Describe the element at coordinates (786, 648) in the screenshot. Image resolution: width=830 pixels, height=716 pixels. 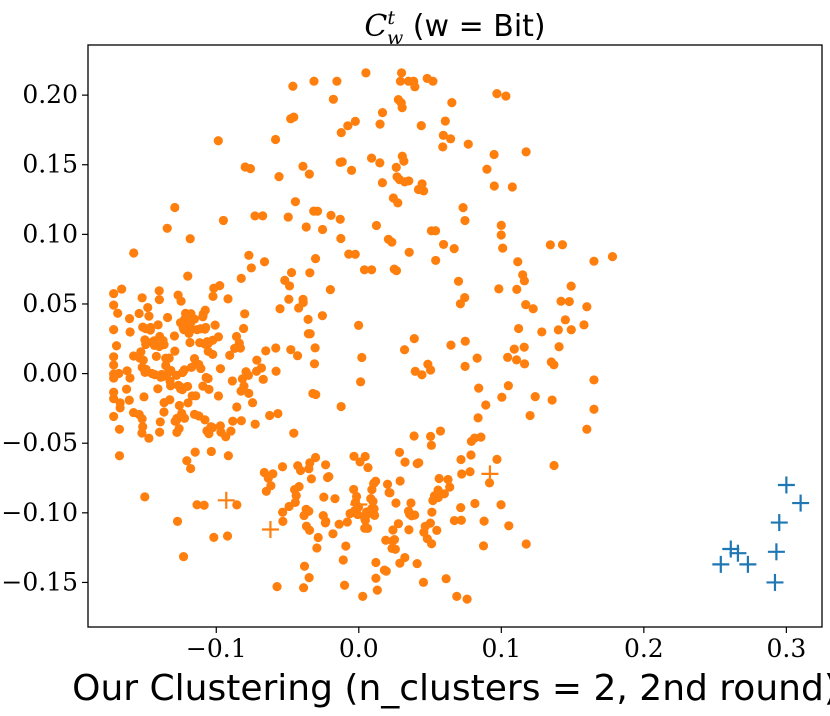
I see `x-tick-label: 0.3` at that location.